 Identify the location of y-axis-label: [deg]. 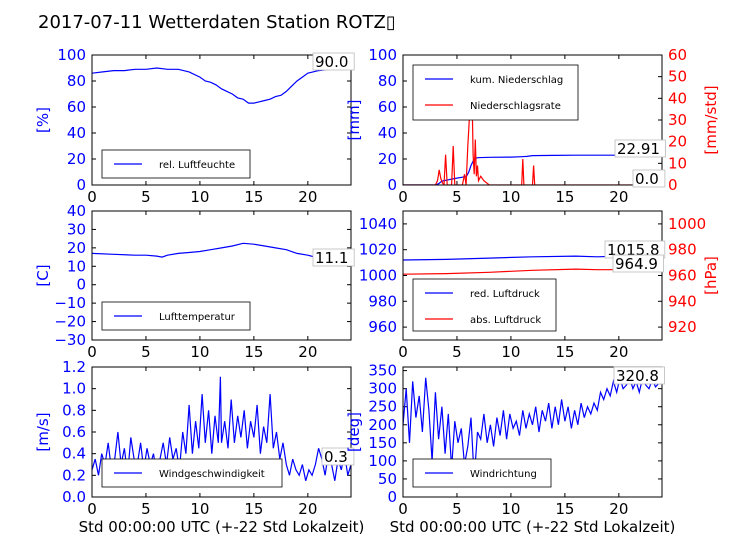
(354, 432).